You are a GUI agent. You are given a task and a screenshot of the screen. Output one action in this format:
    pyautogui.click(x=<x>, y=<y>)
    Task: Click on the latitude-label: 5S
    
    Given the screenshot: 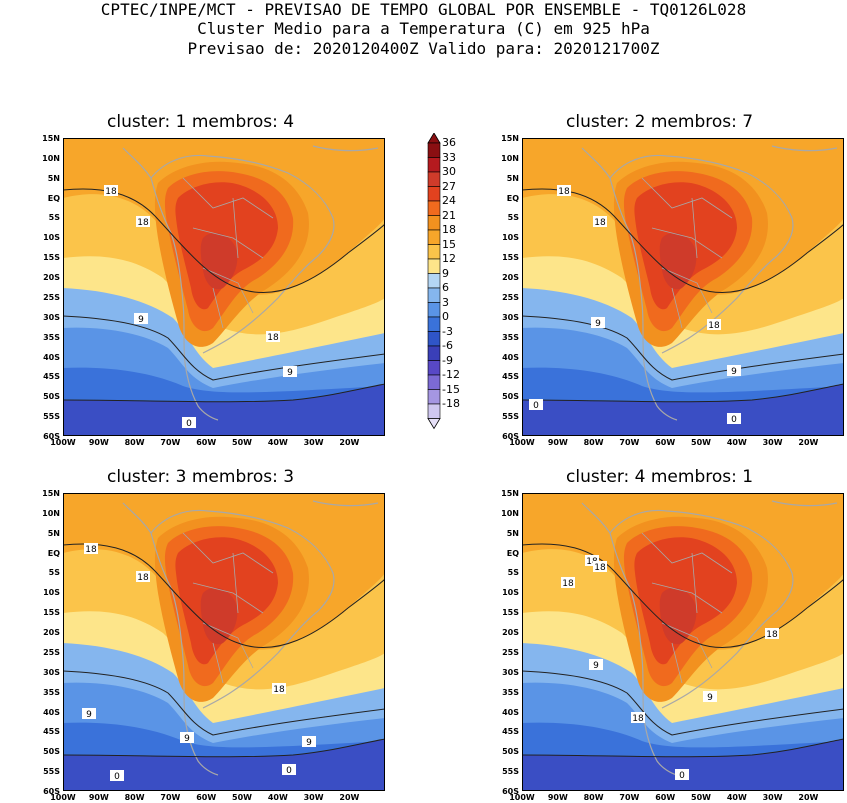 What is the action you would take?
    pyautogui.click(x=513, y=573)
    